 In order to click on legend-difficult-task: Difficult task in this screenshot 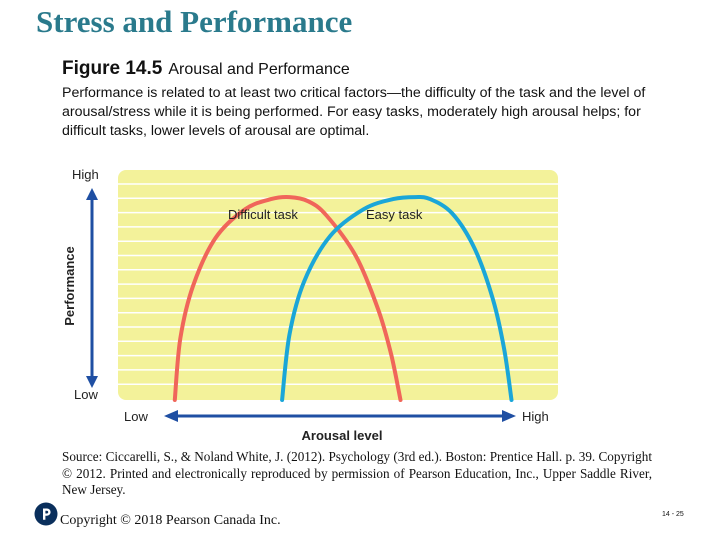, I will do `click(263, 214)`.